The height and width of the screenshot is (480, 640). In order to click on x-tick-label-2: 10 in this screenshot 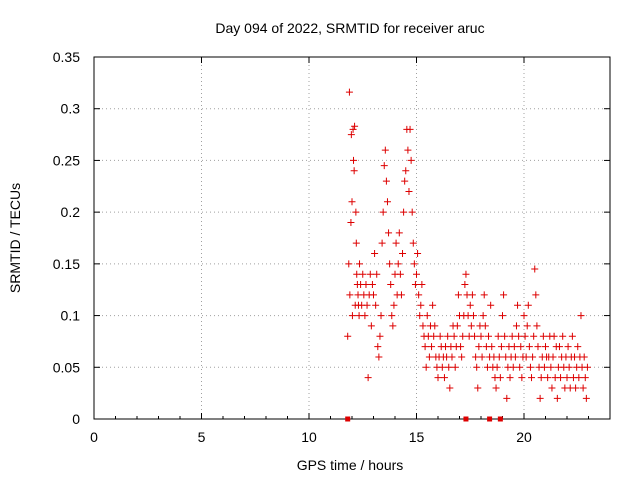, I will do `click(309, 437)`.